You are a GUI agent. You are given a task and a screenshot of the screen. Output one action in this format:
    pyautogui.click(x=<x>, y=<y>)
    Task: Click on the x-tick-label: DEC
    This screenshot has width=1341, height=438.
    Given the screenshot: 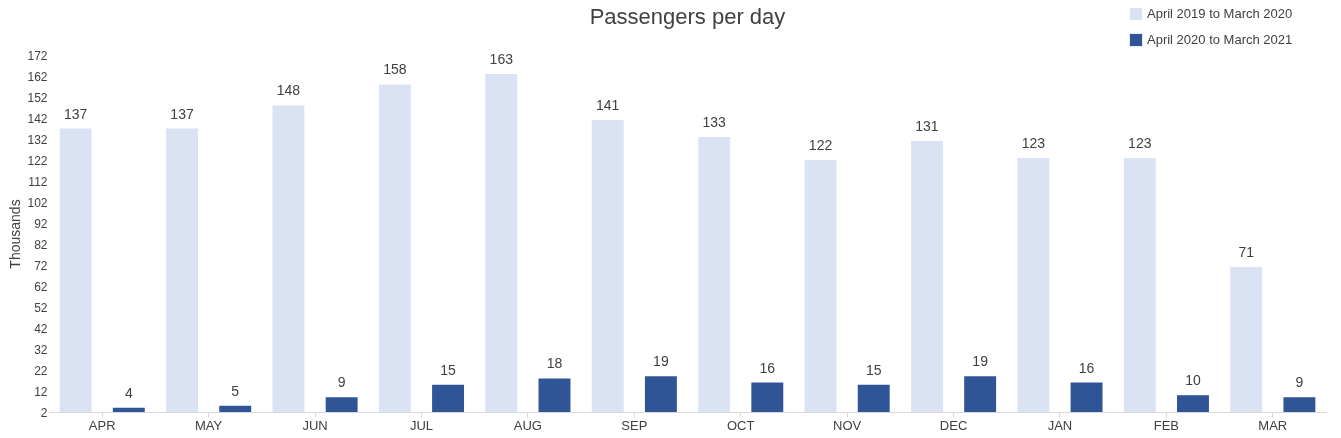 What is the action you would take?
    pyautogui.click(x=953, y=425)
    